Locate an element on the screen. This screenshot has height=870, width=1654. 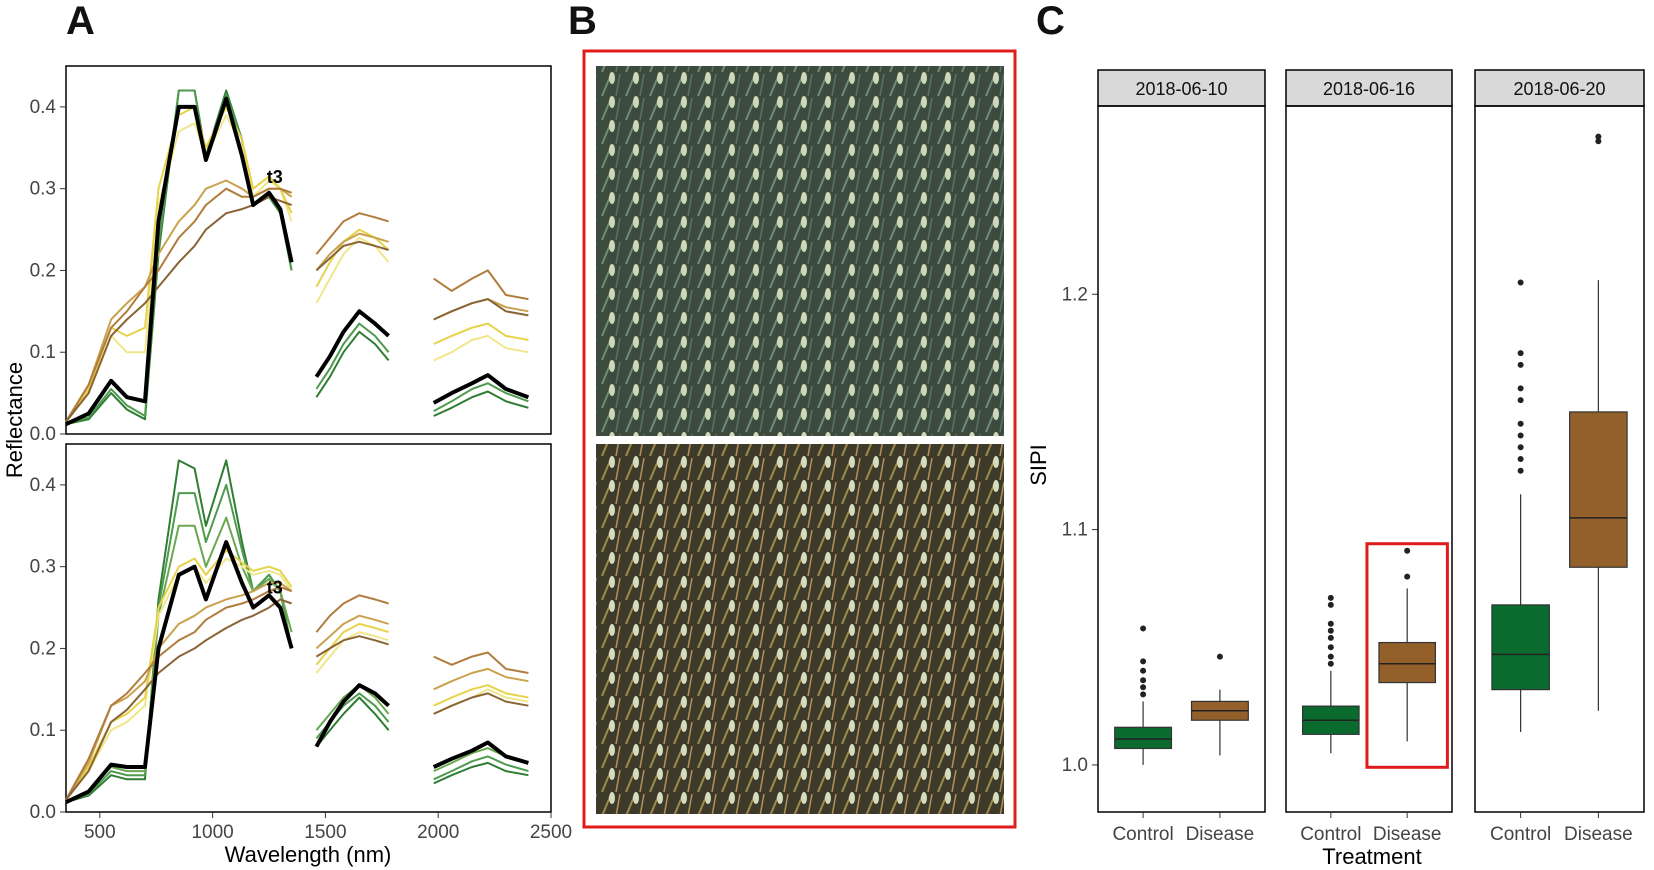
sipi-x-tick-label: Disease is located at coordinates (1407, 834).